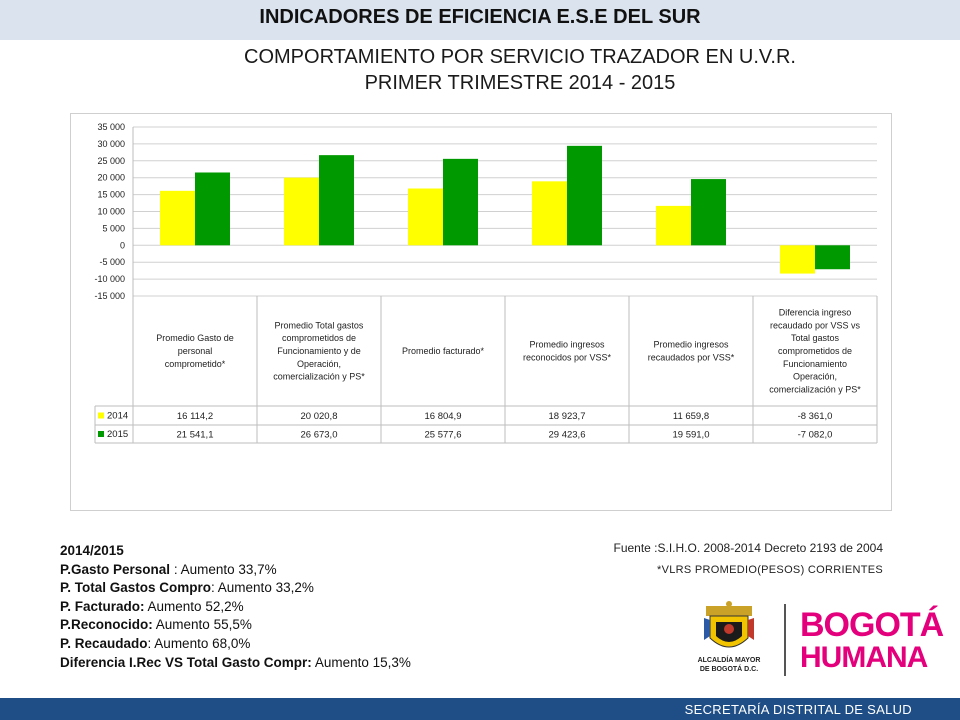  Describe the element at coordinates (691, 357) in the screenshot. I see `category-label: recaudados por VSS*` at that location.